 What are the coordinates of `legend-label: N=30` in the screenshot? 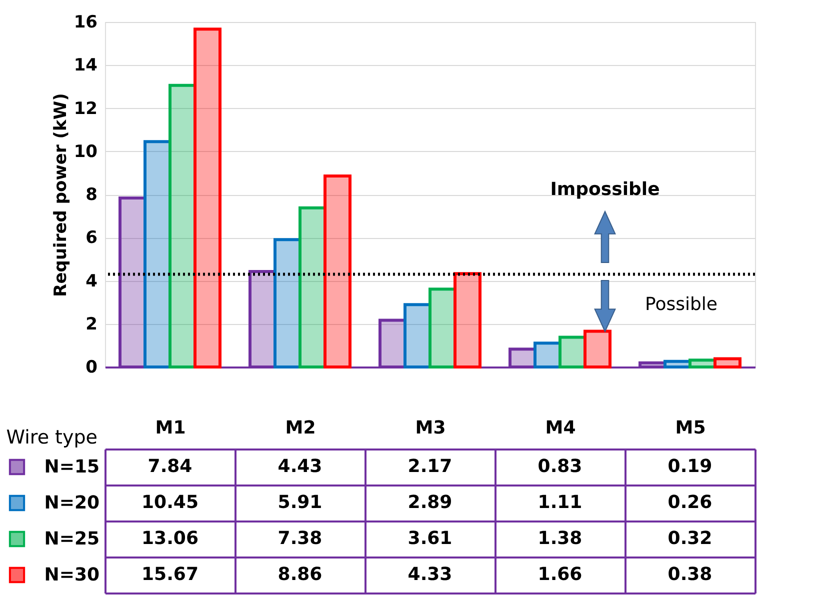 It's located at (72, 575).